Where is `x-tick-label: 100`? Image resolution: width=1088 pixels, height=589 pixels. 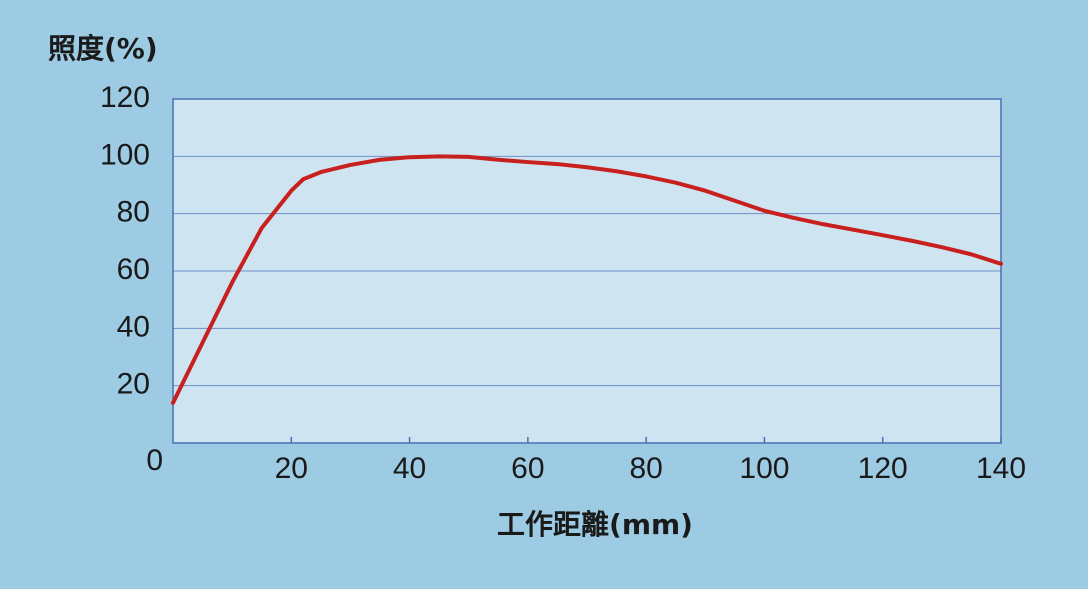
x-tick-label: 100 is located at coordinates (764, 468).